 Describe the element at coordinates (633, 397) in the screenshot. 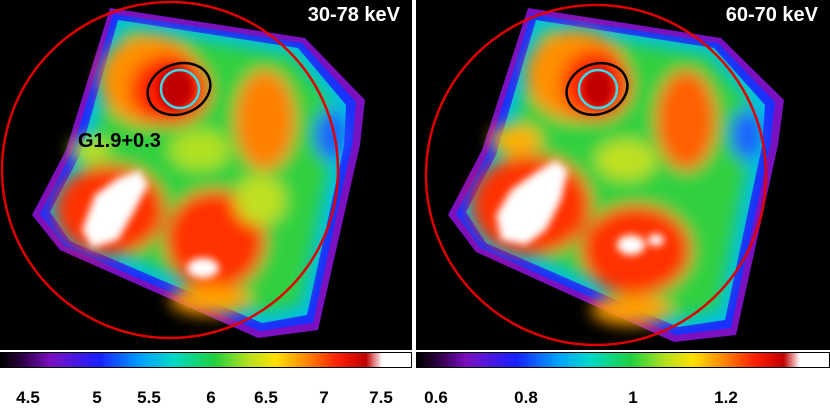

I see `colorbar-right-tick: 1` at that location.